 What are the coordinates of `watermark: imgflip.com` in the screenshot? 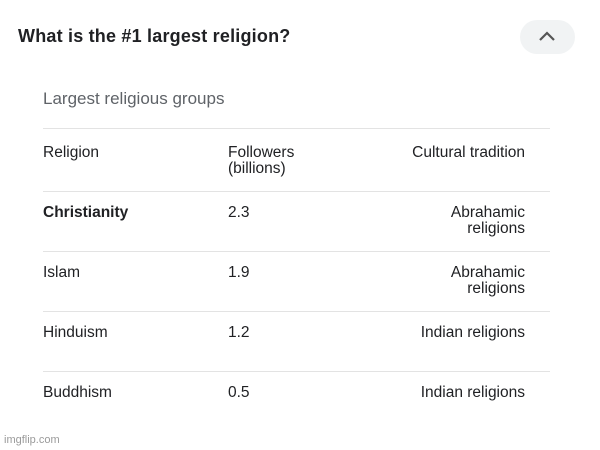 It's located at (32, 440).